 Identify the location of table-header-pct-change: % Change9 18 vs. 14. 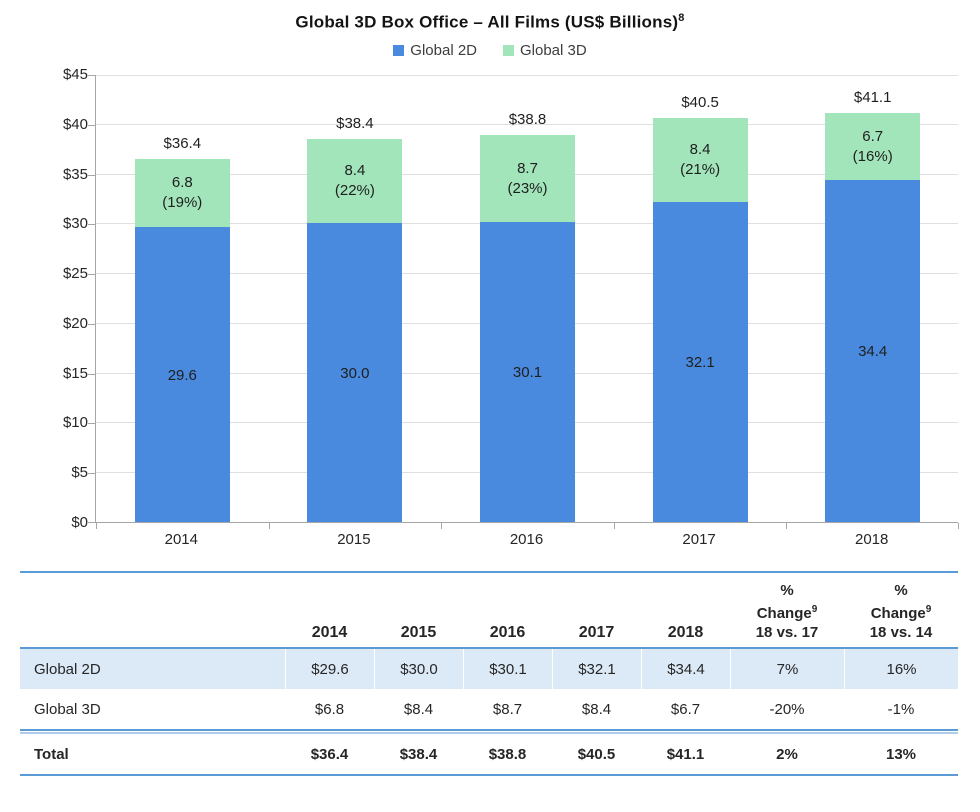
(901, 611).